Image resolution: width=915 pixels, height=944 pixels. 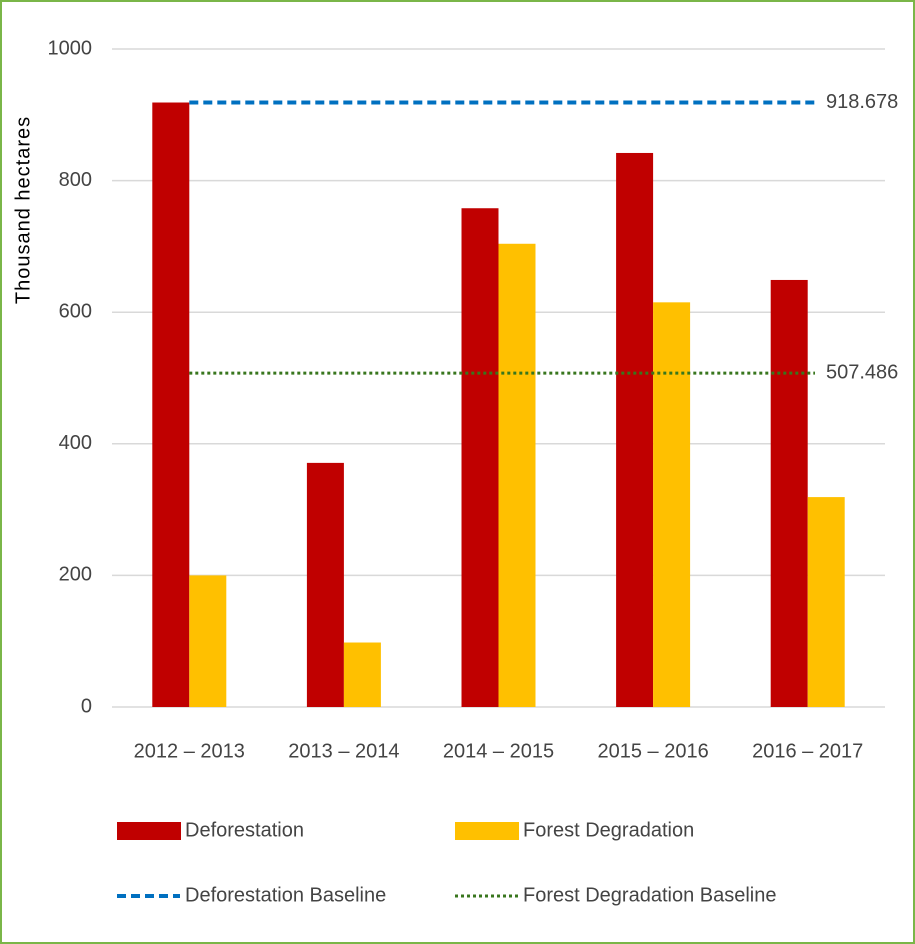 What do you see at coordinates (70, 48) in the screenshot?
I see `y-tick-label: 1000` at bounding box center [70, 48].